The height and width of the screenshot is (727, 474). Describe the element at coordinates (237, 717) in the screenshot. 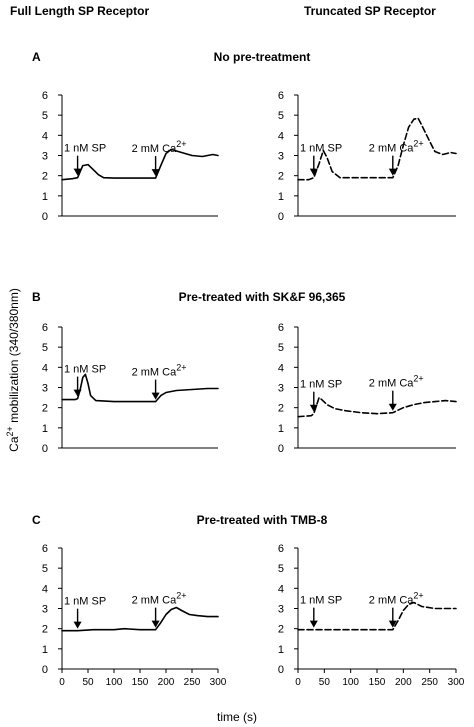

I see `x-axis-label: time (s)` at that location.